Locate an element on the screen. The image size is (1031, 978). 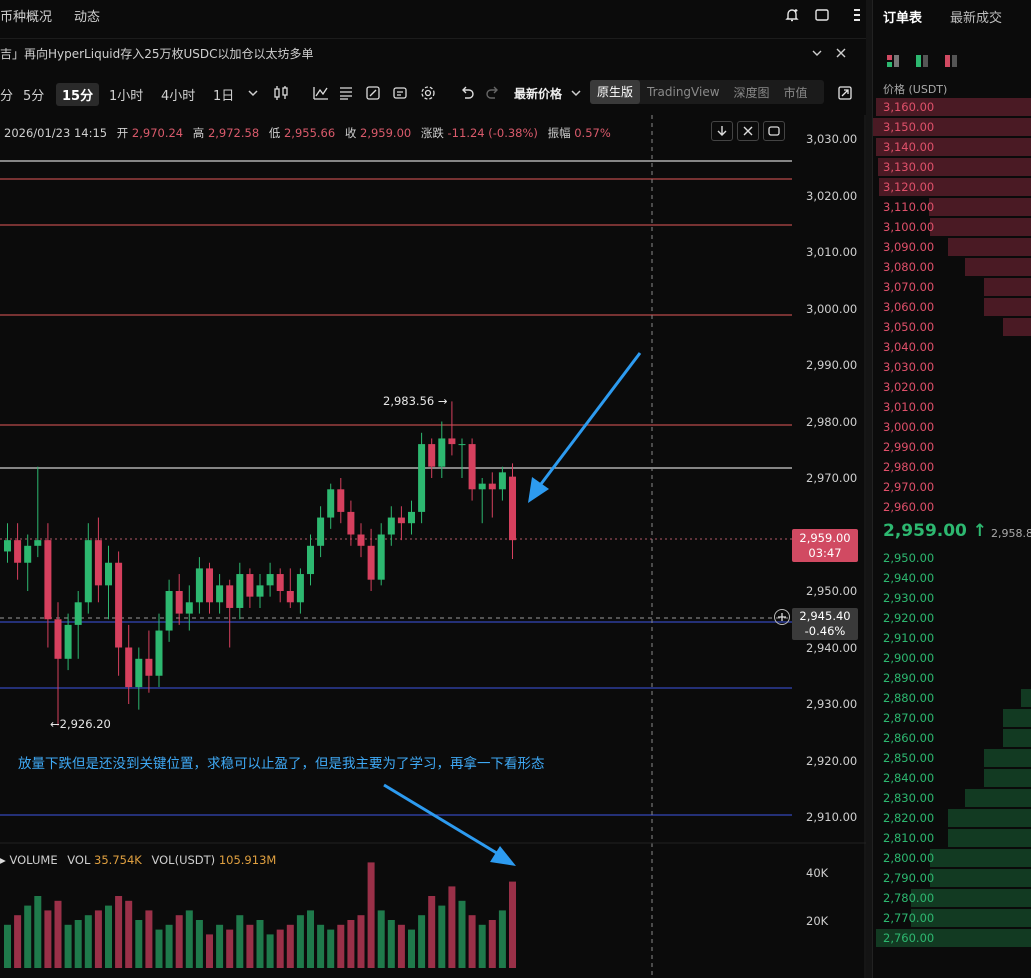
list-icon is located at coordinates (346, 95).